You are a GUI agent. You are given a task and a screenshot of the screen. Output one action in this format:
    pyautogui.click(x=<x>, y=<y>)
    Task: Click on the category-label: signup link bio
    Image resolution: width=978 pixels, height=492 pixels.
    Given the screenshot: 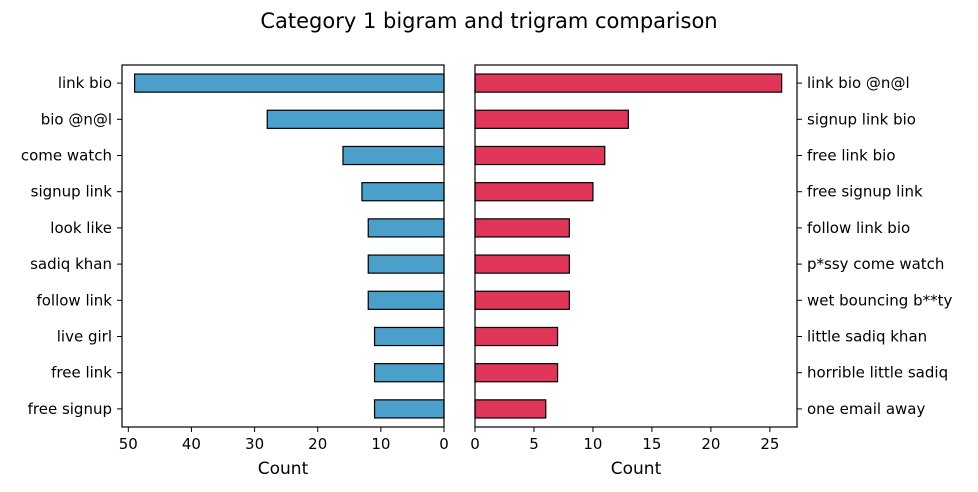 What is the action you would take?
    pyautogui.click(x=861, y=119)
    